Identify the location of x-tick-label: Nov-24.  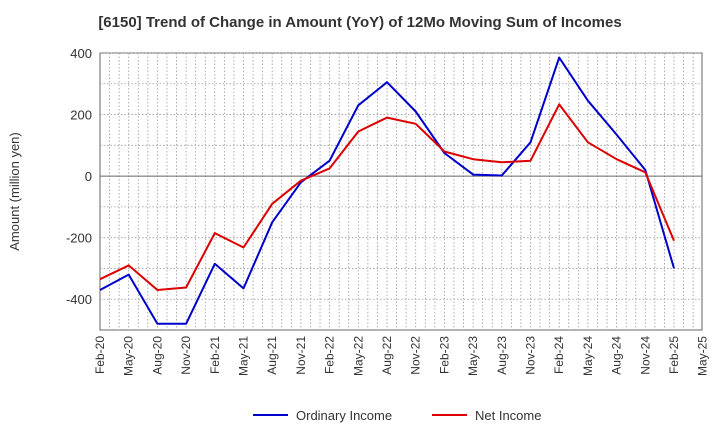
(645, 355).